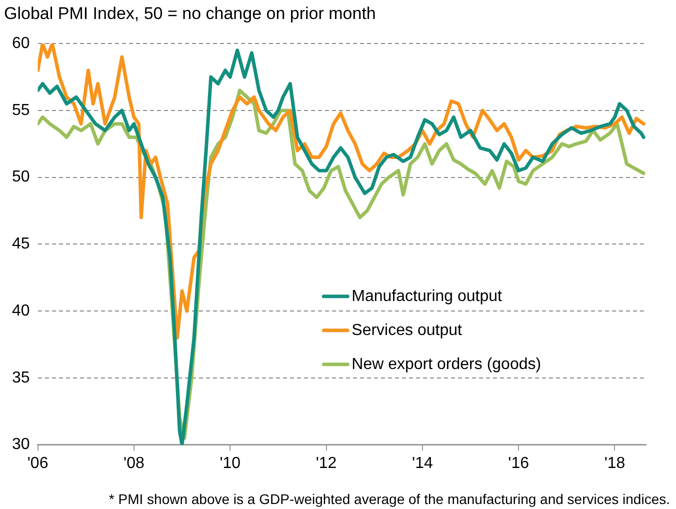 The height and width of the screenshot is (509, 676). Describe the element at coordinates (389, 499) in the screenshot. I see `text: * PMI shown above is a GDP-weighted average of the manufacturing and services indices.` at that location.